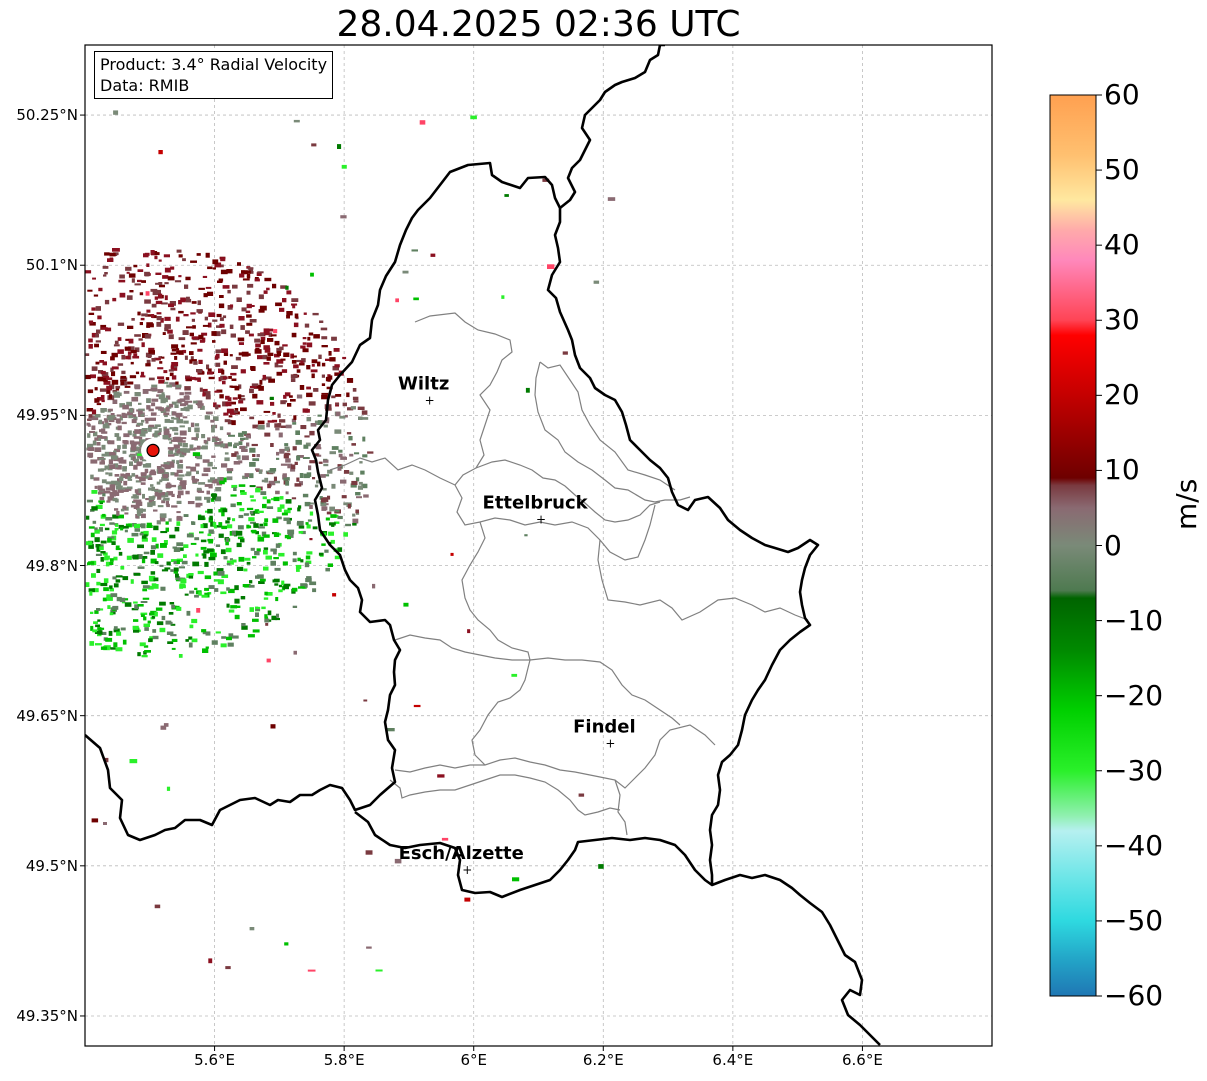 The image size is (1207, 1081). Describe the element at coordinates (1134, 845) in the screenshot. I see `colorbar-tick-label: −40` at that location.